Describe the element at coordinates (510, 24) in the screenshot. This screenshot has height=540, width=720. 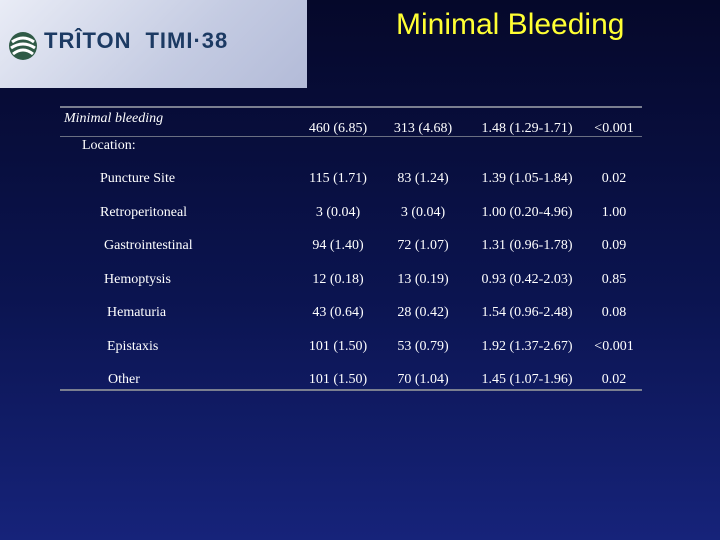
I see `slide-title: Minimal Bleeding` at that location.